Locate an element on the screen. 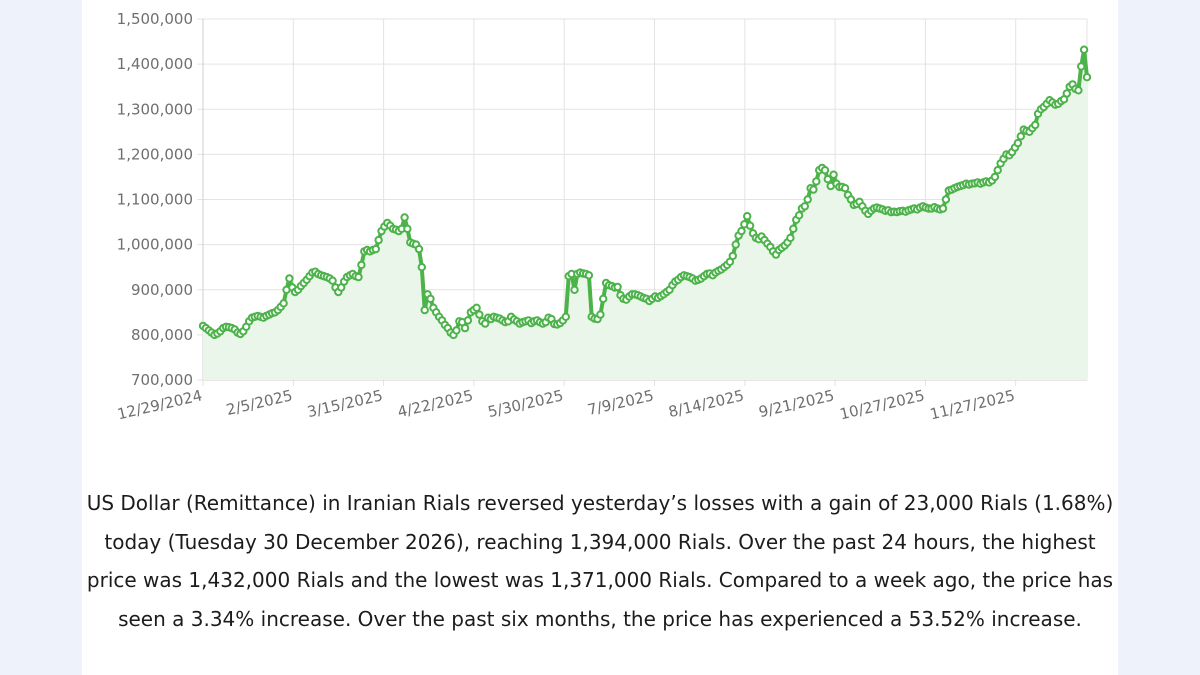 The height and width of the screenshot is (675, 1200). x-tick-label: 4/22/2025 is located at coordinates (435, 403).